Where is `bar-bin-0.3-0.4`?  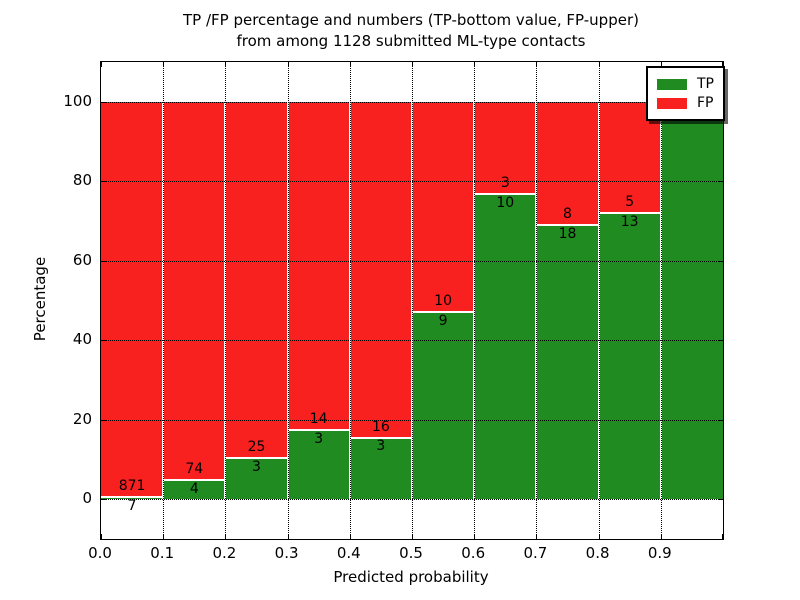 bar-bin-0.3-0.4 is located at coordinates (318, 300).